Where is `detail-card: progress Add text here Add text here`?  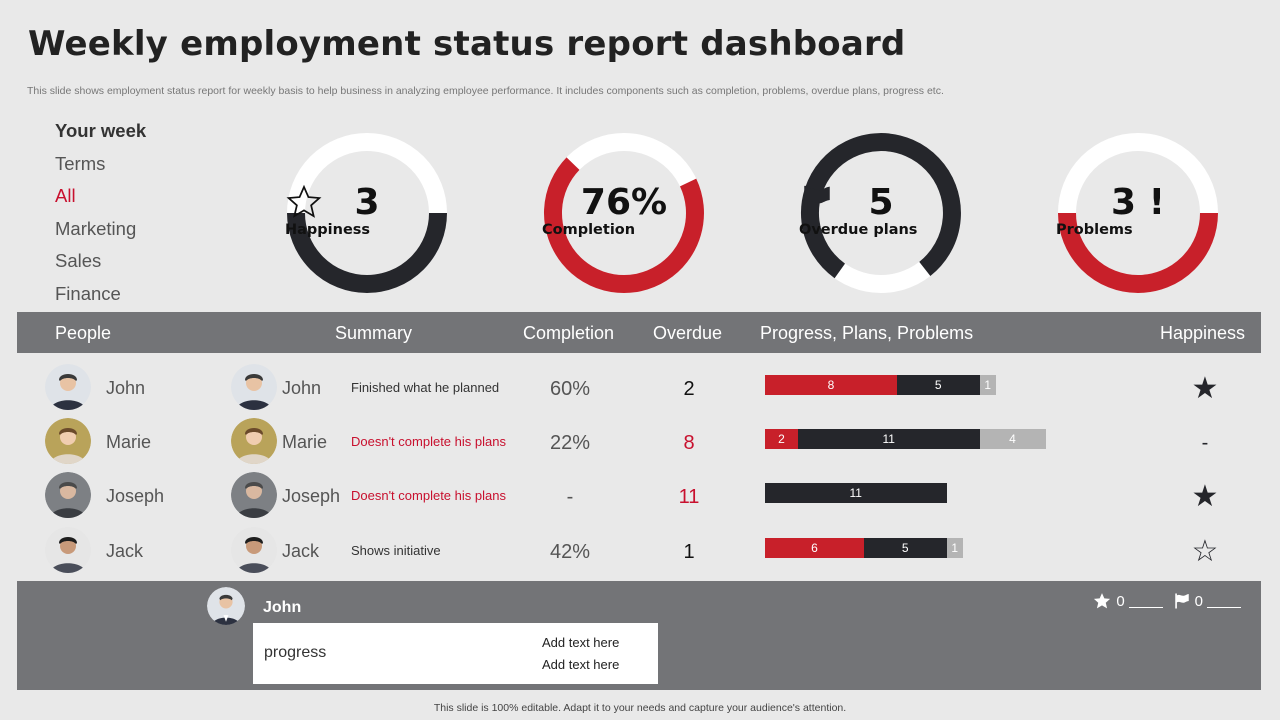
detail-card: progress Add text here Add text here is located at coordinates (455, 653).